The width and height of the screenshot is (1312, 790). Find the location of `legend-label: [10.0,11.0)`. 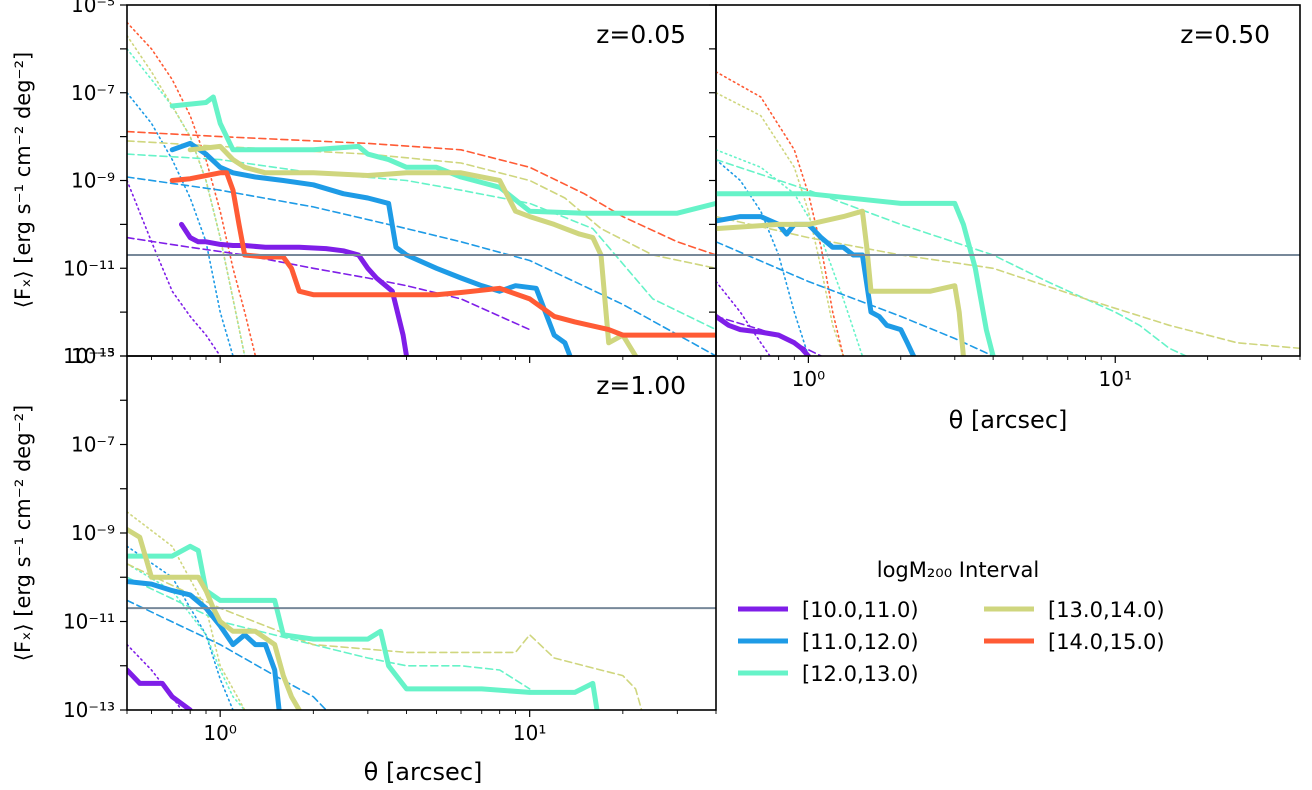

legend-label: [10.0,11.0) is located at coordinates (860, 610).